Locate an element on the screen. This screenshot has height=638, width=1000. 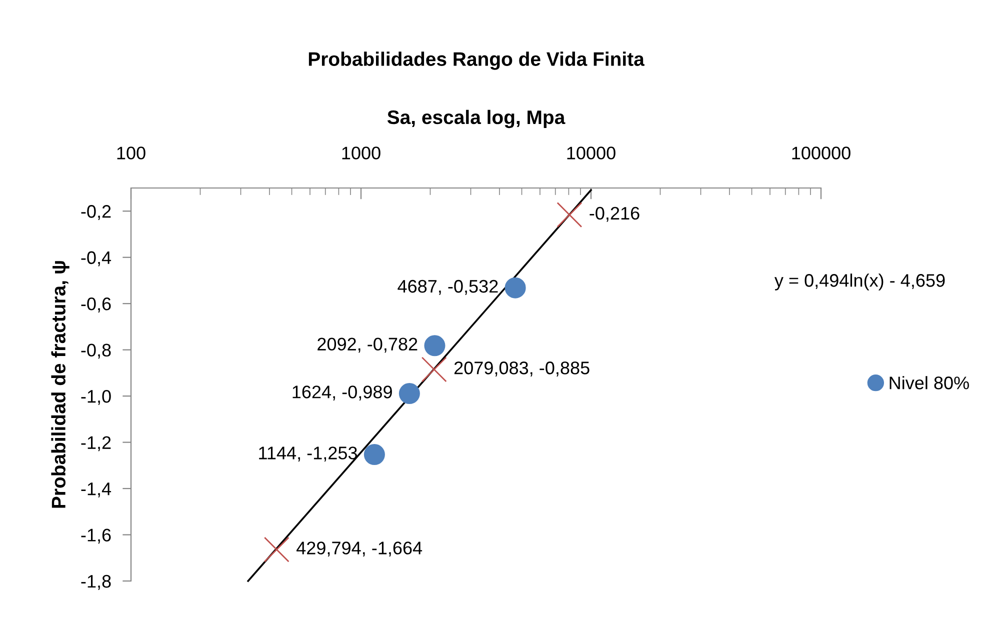
y-axis-title: Probabilidad de fractura, ψ is located at coordinates (60, 384).